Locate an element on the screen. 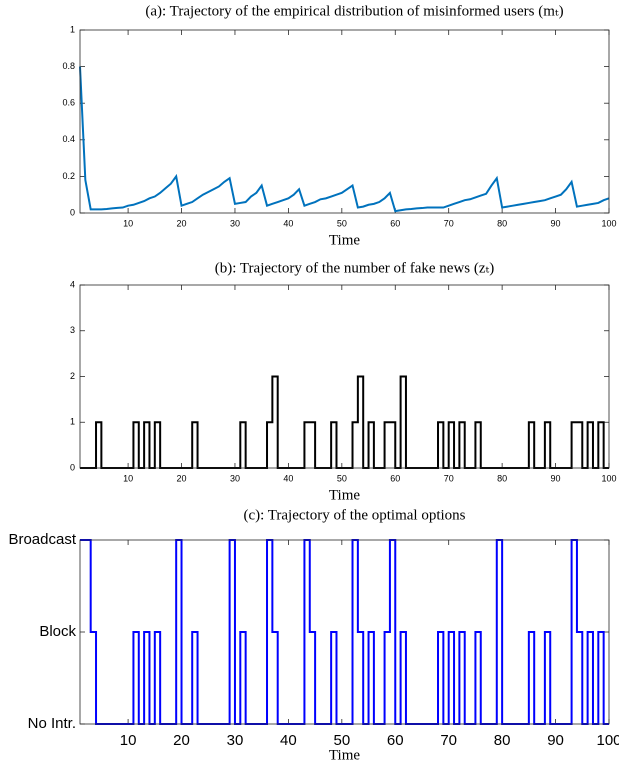 The image size is (619, 765). y-tick-label: 3 is located at coordinates (72, 330).